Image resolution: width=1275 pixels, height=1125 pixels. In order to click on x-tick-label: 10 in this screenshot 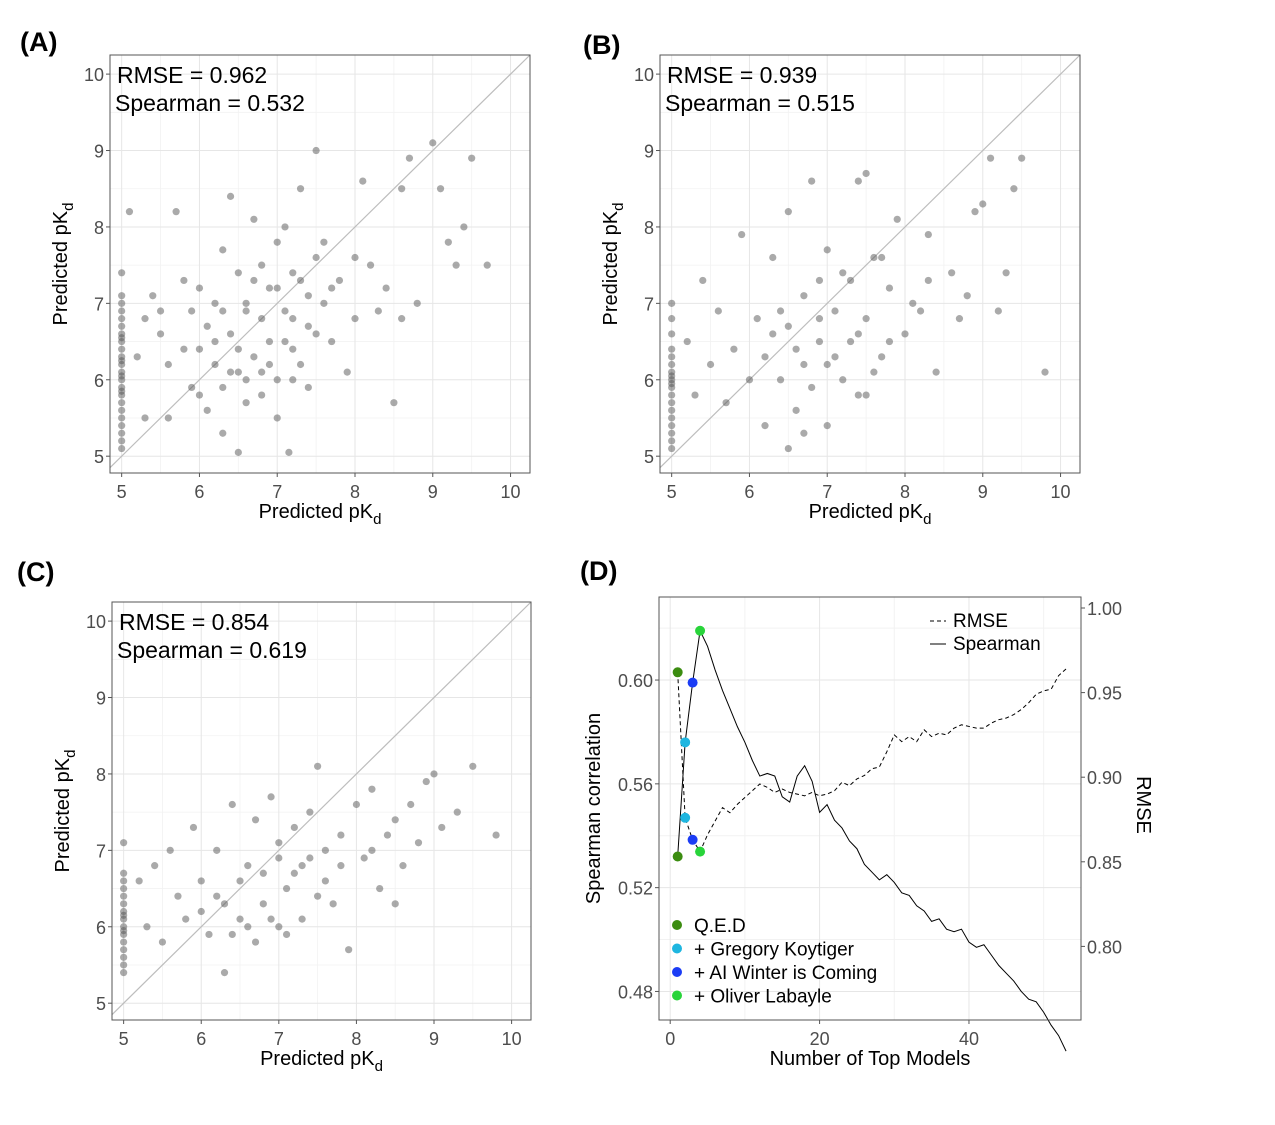, I will do `click(512, 1039)`.